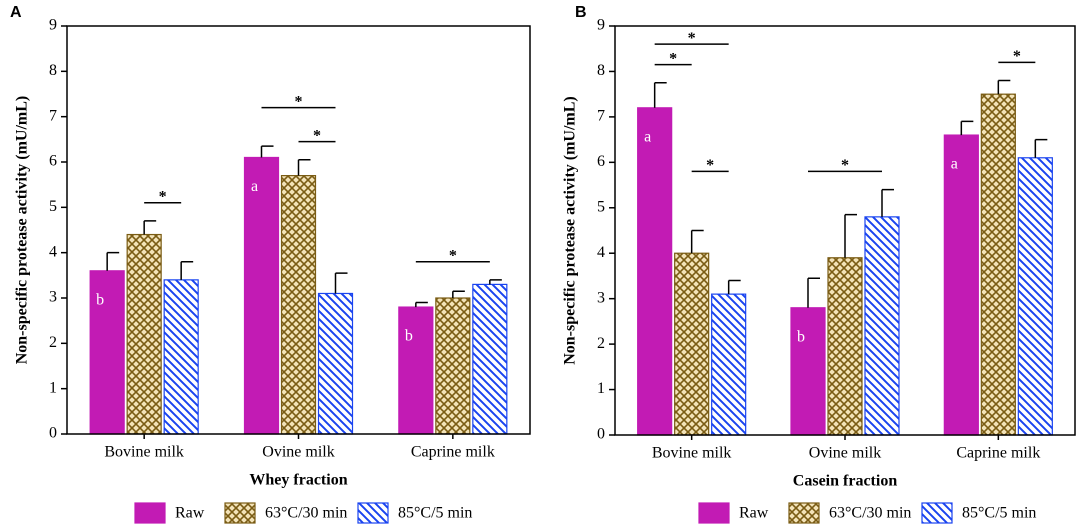 This screenshot has height=527, width=1084. Describe the element at coordinates (581, 12) in the screenshot. I see `panel-label: B` at that location.